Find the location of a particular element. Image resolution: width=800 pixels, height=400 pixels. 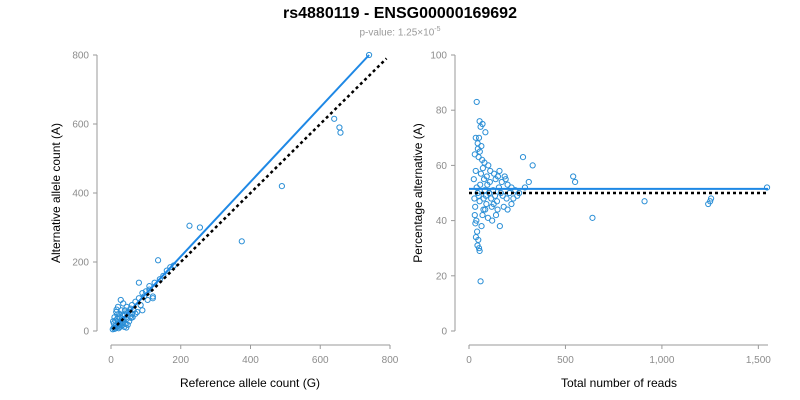

y-ticks: 0 200 400 600 800 is located at coordinates (84, 194).